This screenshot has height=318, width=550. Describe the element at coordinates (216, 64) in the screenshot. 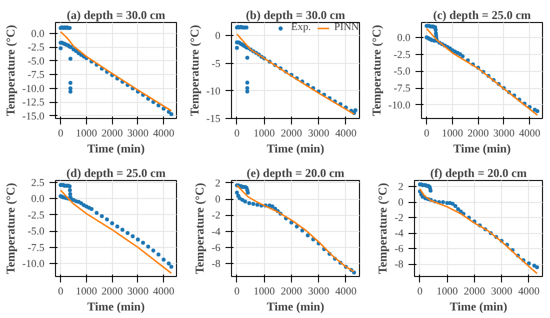

I see `y-tick-label: -5` at that location.